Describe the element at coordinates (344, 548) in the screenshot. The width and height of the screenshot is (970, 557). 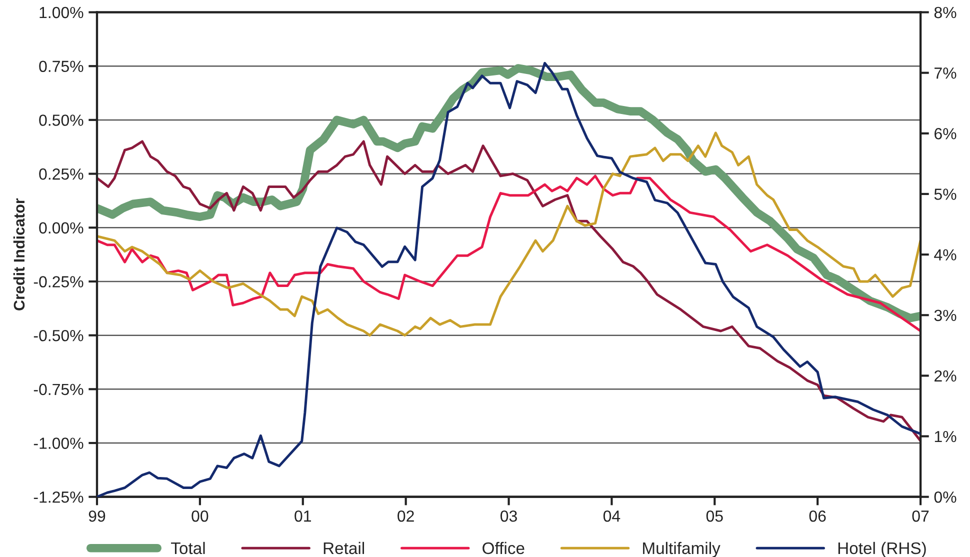
I see `legend-label: Retail` at that location.